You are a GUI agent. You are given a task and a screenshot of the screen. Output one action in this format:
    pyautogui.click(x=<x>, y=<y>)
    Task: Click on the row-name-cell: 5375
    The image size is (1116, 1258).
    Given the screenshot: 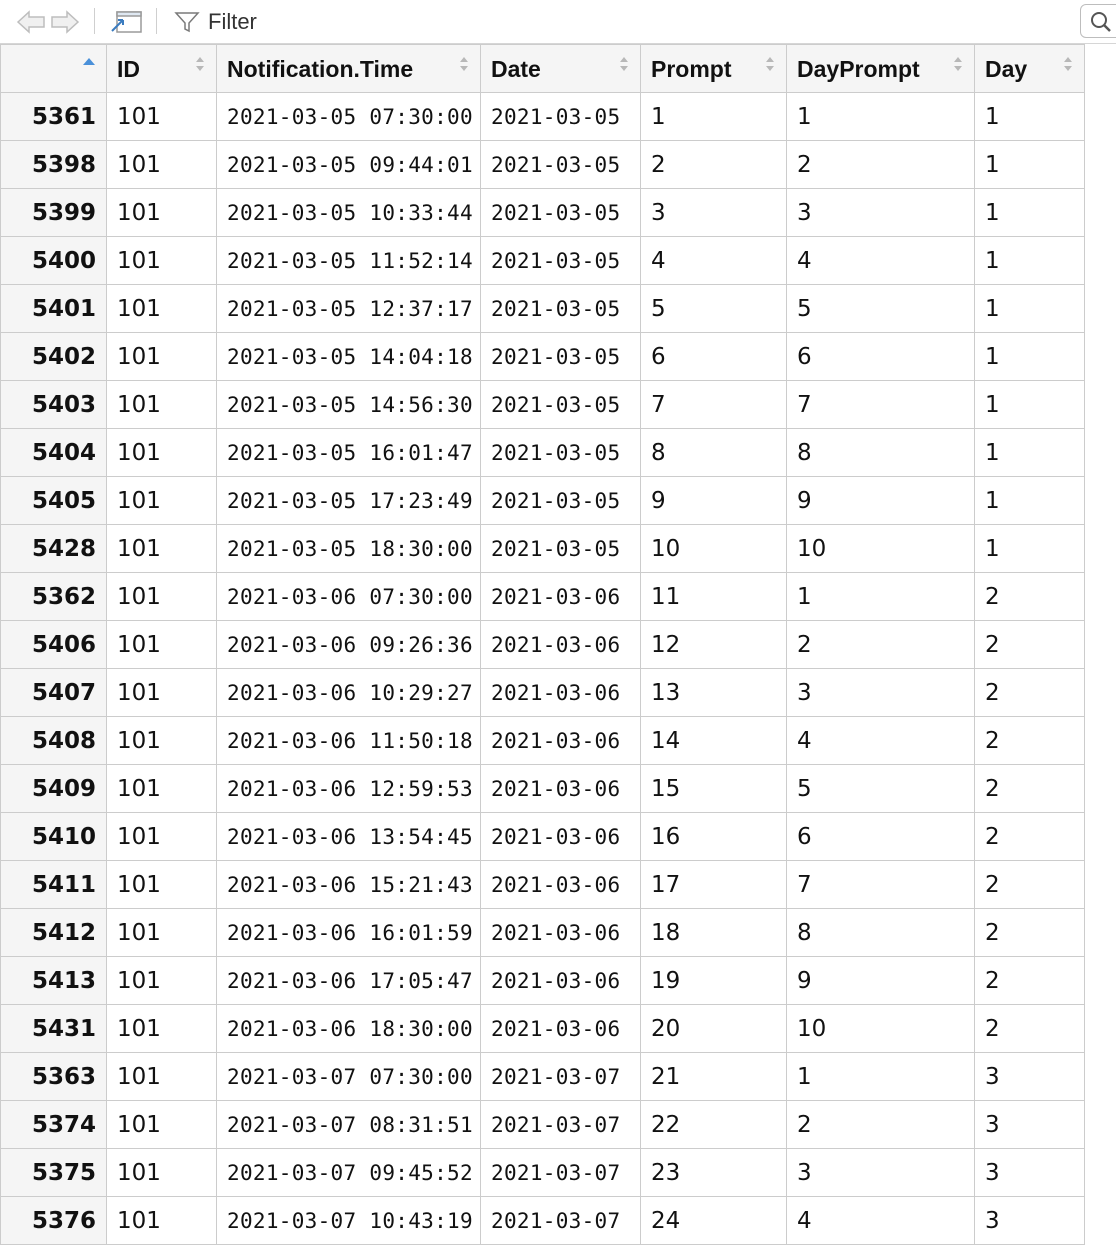 What is the action you would take?
    pyautogui.click(x=53, y=1172)
    